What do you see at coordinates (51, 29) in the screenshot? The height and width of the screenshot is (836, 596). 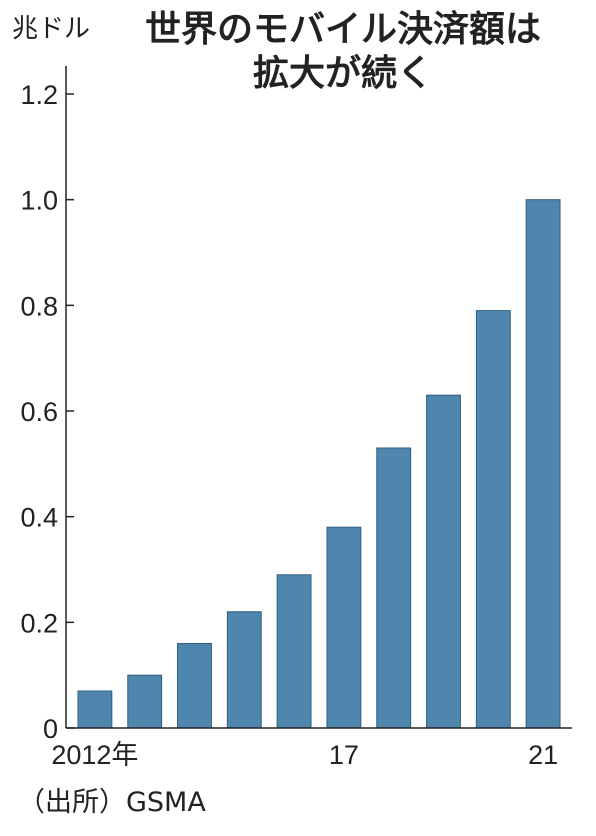 I see `y-axis-unit-label: 兆ドル` at bounding box center [51, 29].